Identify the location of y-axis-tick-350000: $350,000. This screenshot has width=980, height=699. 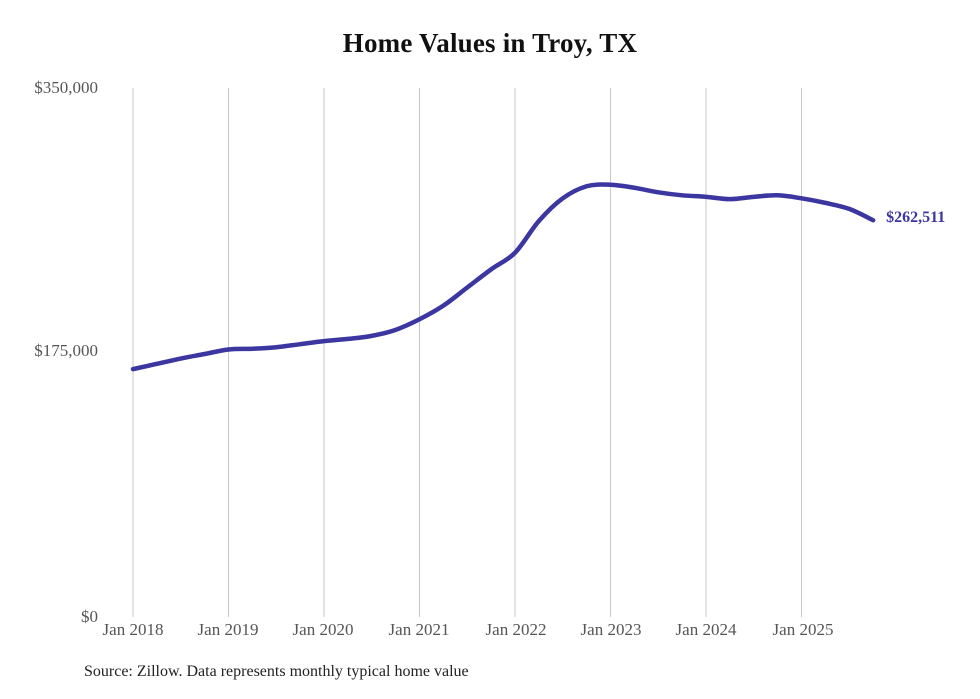
(66, 87).